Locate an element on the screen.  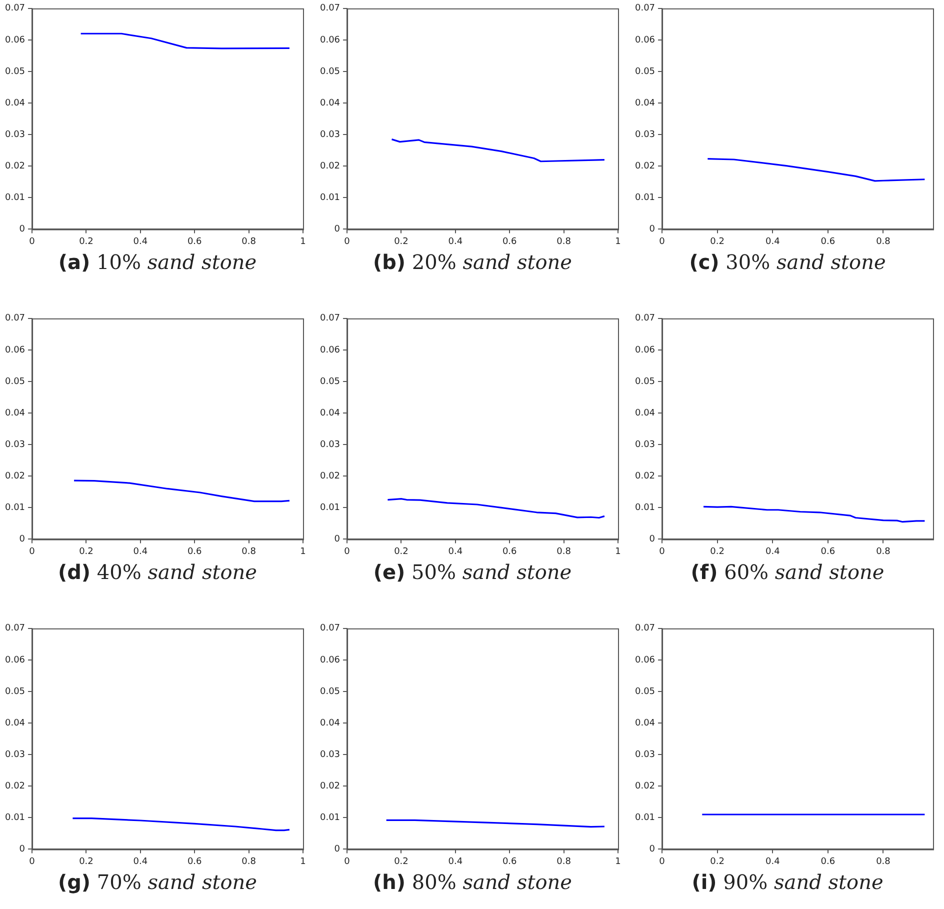
text: (c) 30% sand stone is located at coordinates (787, 262).